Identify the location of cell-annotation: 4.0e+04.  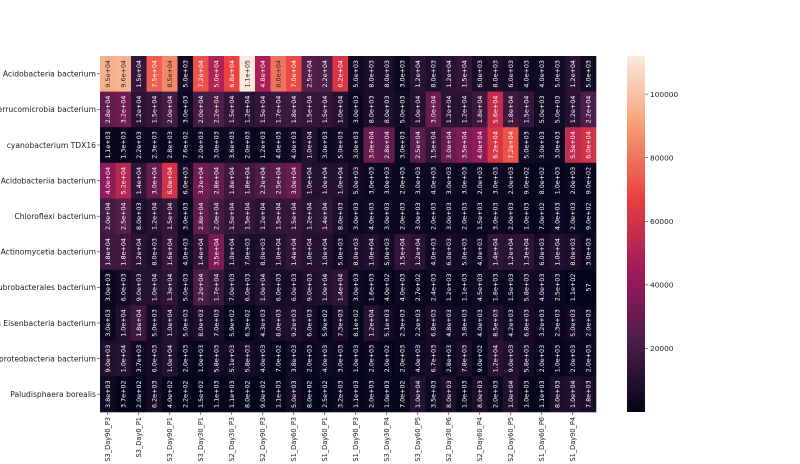
(480, 145).